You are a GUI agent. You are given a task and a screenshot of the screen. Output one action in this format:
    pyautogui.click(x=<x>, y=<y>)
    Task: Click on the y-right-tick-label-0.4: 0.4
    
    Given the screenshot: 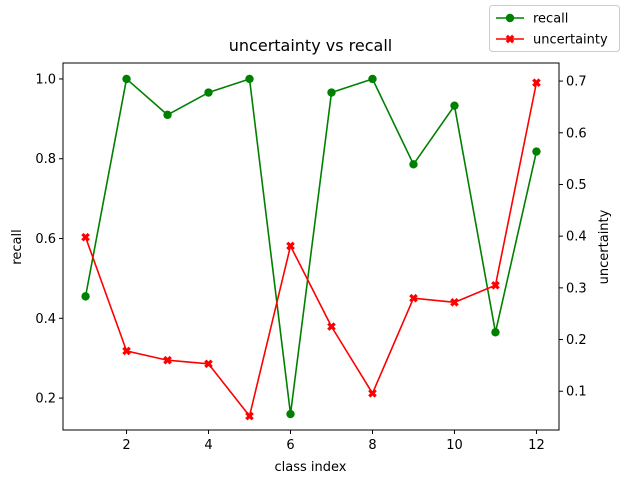 What is the action you would take?
    pyautogui.click(x=576, y=237)
    